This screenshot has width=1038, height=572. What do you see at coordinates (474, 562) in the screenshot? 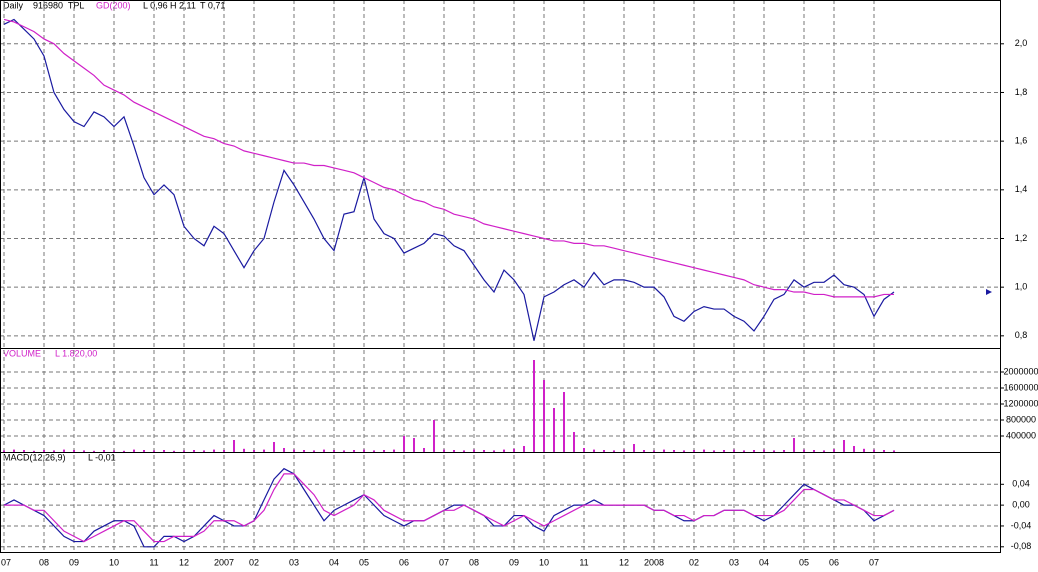
I see `x-tick-label: 08` at bounding box center [474, 562].